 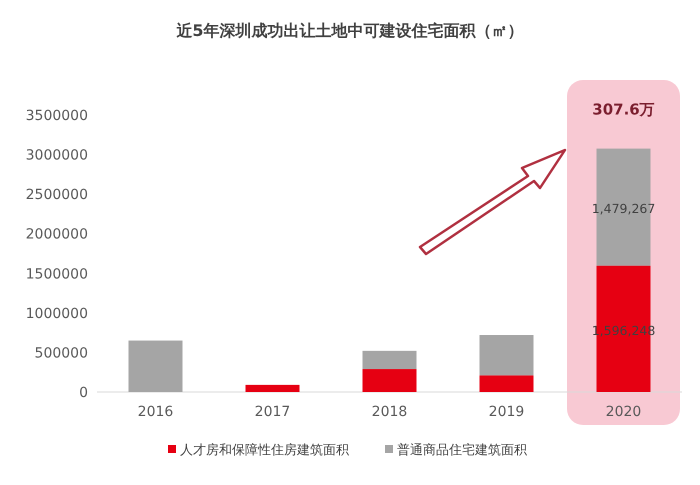 What do you see at coordinates (57, 156) in the screenshot?
I see `y-tick-label: 3000000` at bounding box center [57, 156].